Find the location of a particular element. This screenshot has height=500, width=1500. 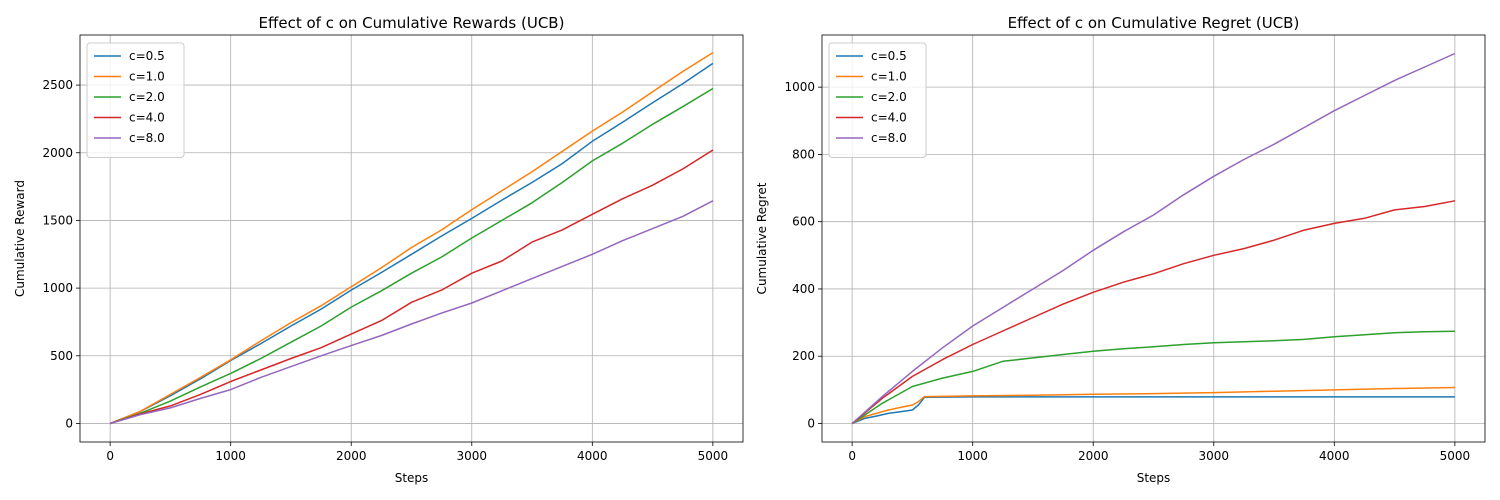

chart-title: Effect of c on Cumulative Regret (UCB) is located at coordinates (1154, 23).